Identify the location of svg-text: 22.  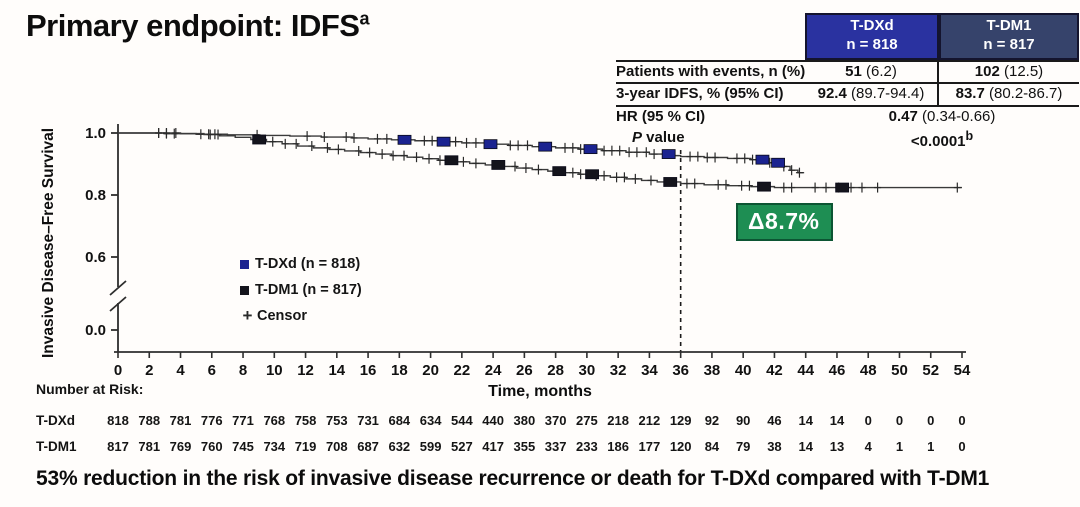
(462, 370).